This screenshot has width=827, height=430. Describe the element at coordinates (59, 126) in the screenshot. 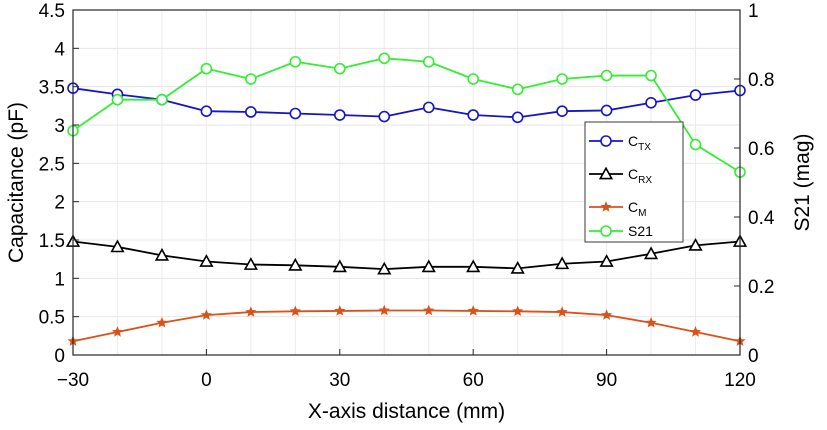

I see `y-tick-label: 3` at that location.